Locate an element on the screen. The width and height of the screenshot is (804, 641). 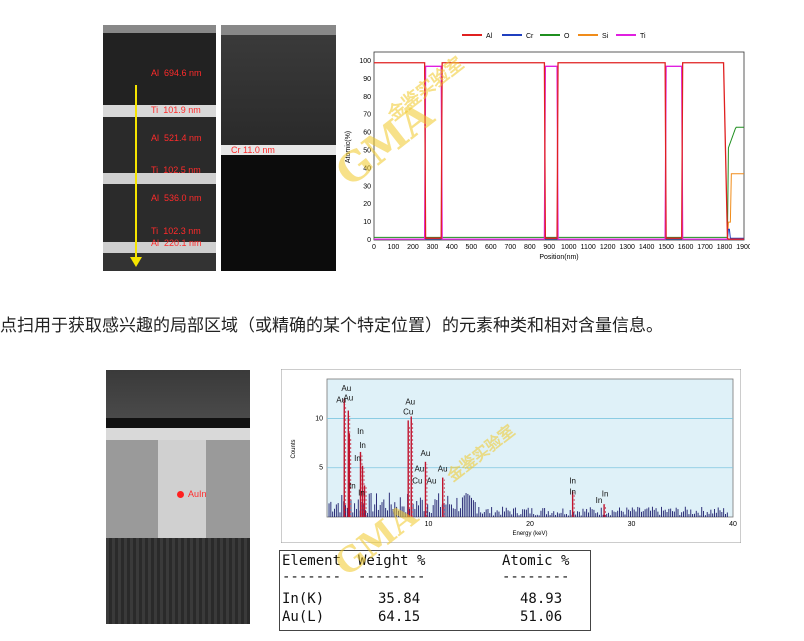
x-tick-label: 1600 is located at coordinates (686, 247).